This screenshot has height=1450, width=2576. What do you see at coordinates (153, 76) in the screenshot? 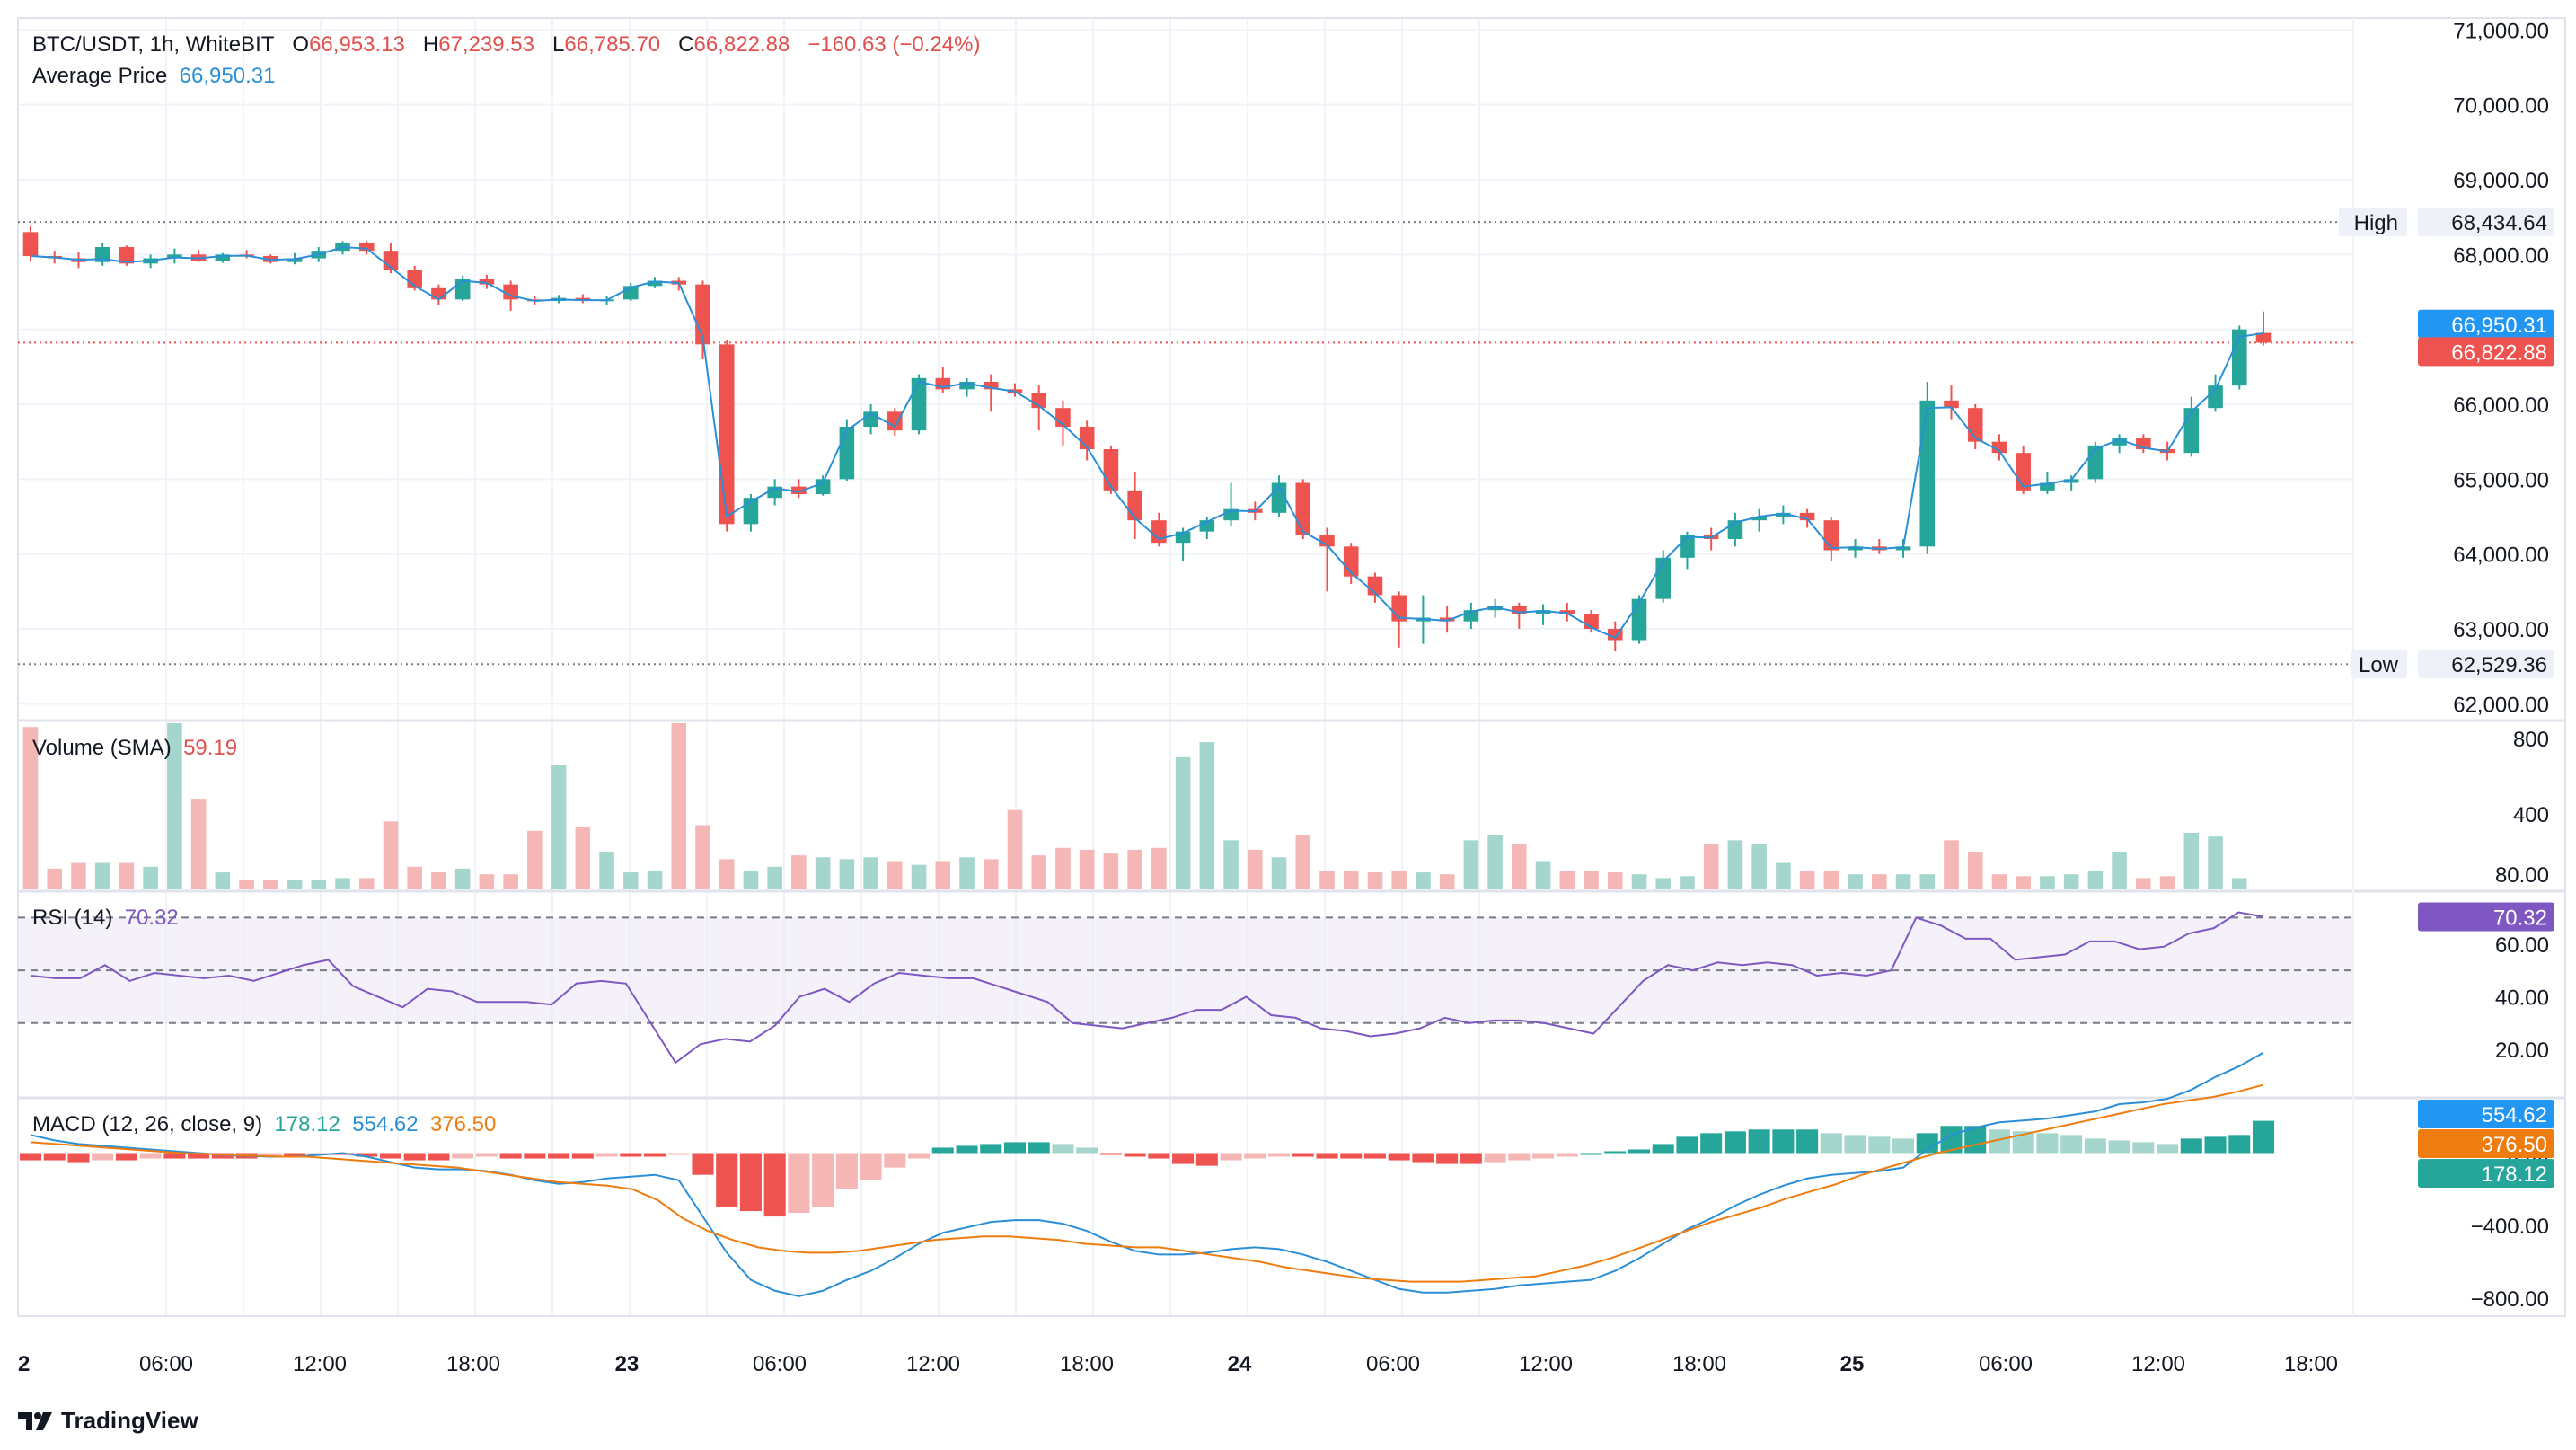
I see `avg-legend: Average Price 66,950.31` at bounding box center [153, 76].